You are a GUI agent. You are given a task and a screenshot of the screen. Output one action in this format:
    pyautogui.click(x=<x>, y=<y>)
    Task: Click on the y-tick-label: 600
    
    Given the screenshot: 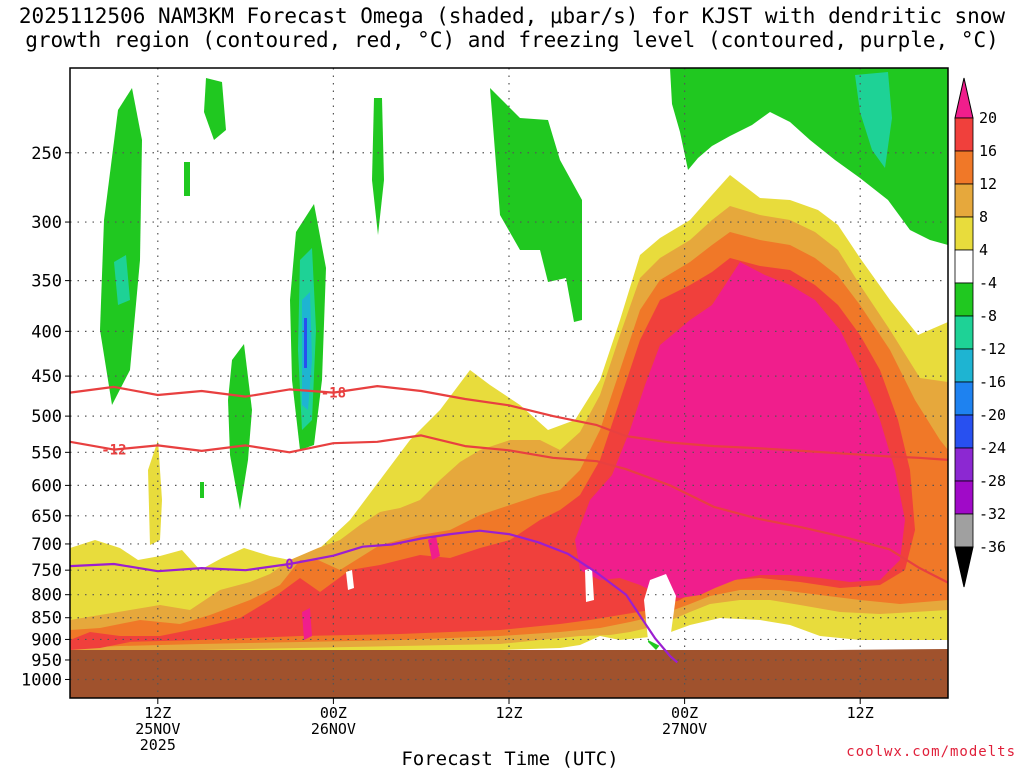 What is the action you would take?
    pyautogui.click(x=46, y=486)
    